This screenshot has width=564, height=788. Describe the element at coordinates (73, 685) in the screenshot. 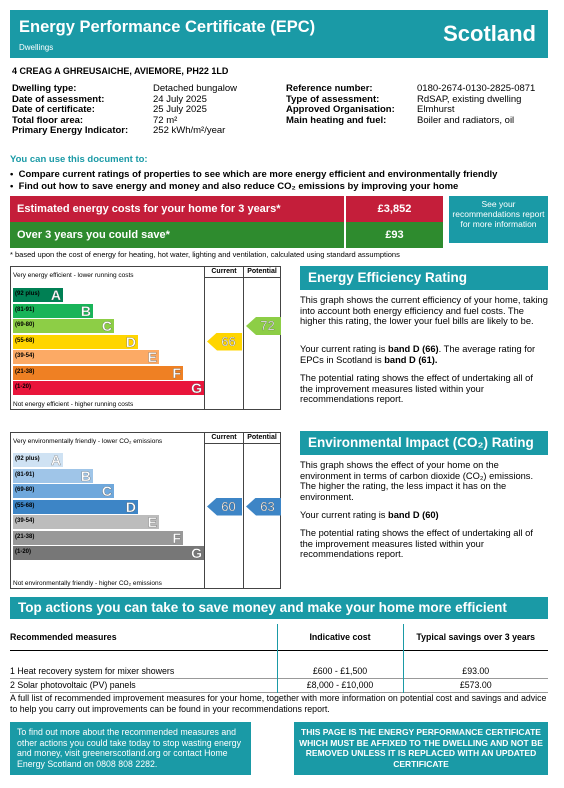

I see `measure-cell: 2 Solar photovoltaic (PV) panels` at that location.